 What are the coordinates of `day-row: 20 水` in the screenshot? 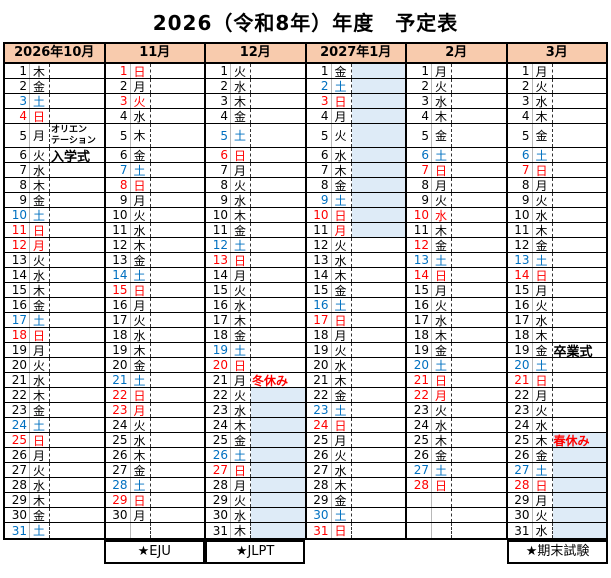 It's located at (356, 365).